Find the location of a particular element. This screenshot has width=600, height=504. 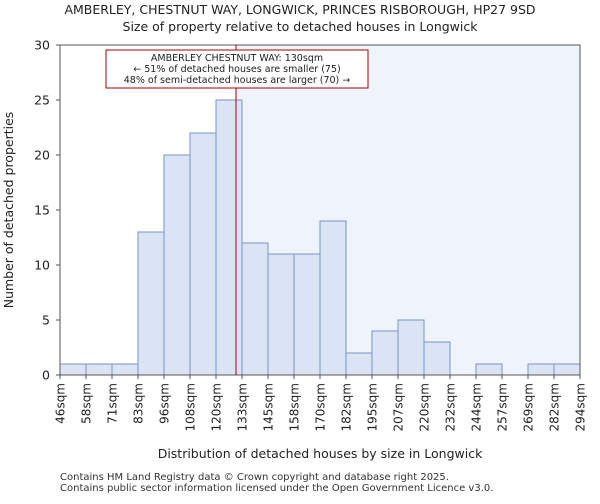

x-tick-label: 282sqm is located at coordinates (555, 407).